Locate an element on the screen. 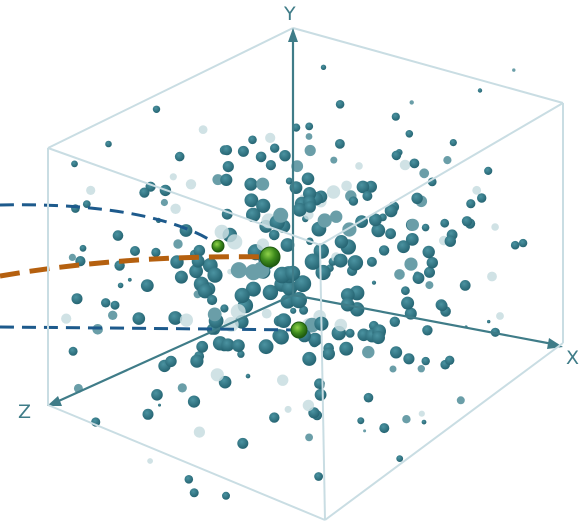 The image size is (580, 527). x-axis-label: X is located at coordinates (572, 358).